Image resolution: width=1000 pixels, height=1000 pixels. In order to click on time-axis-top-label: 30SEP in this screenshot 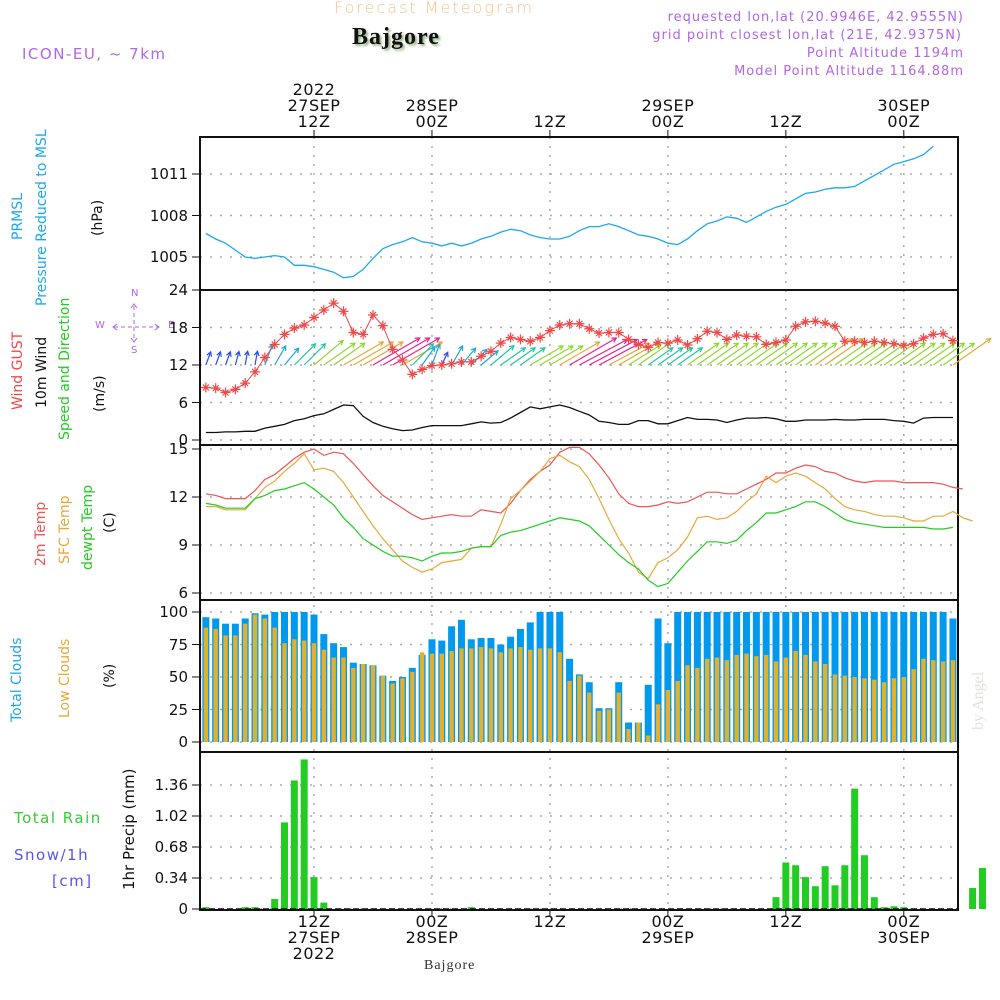, I will do `click(904, 105)`.